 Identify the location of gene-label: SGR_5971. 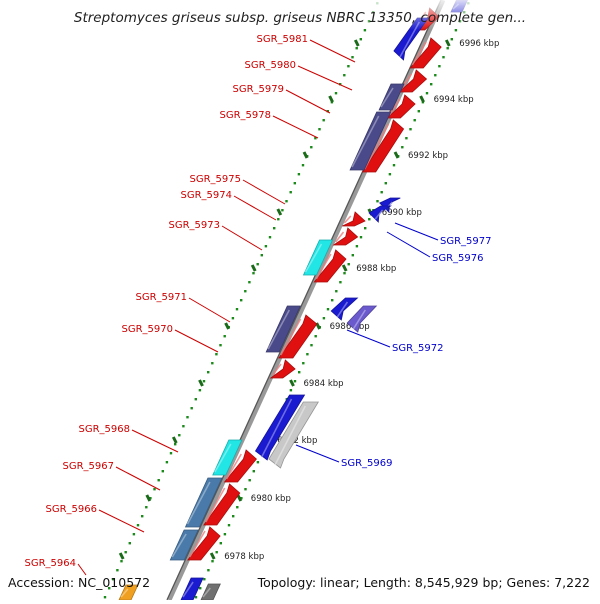
(162, 297).